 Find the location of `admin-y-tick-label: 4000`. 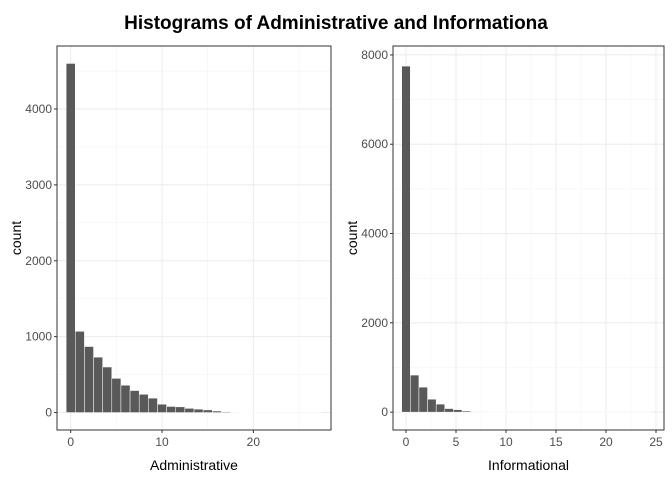

admin-y-tick-label: 4000 is located at coordinates (38, 109).